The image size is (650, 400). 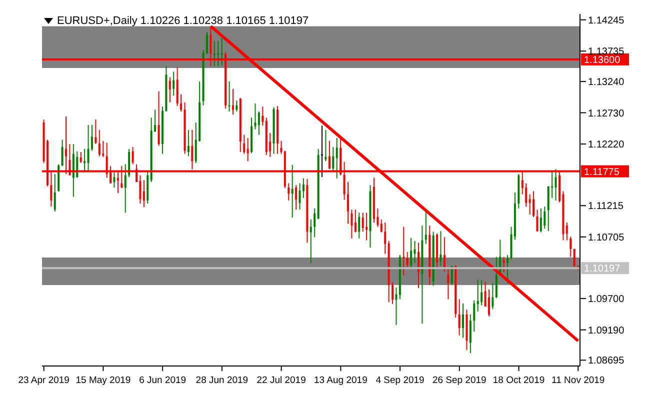 What do you see at coordinates (606, 238) in the screenshot?
I see `y-tick-label: 1.10705` at bounding box center [606, 238].